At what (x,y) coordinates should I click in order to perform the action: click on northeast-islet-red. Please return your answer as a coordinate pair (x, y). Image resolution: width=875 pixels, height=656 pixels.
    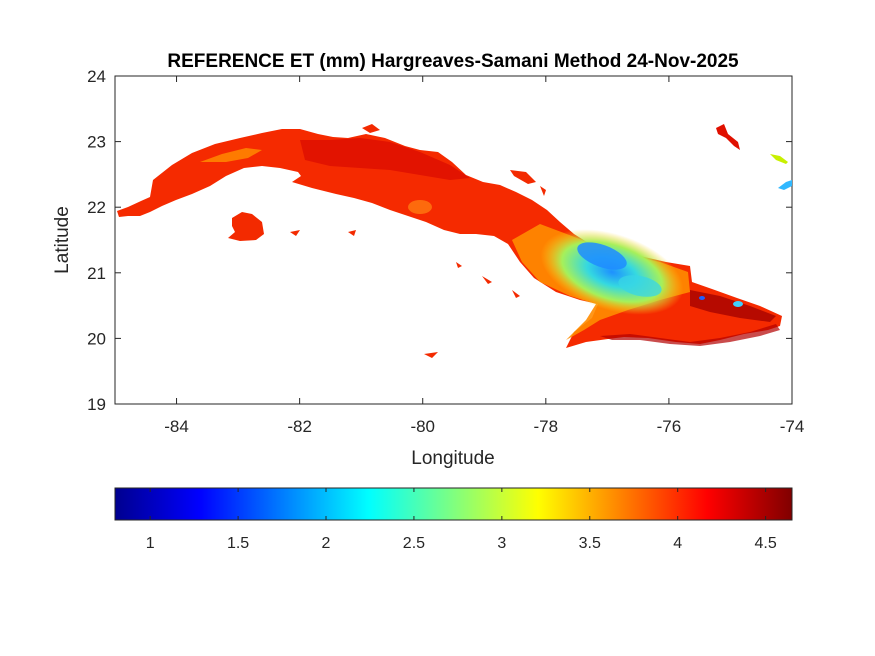
    Looking at the image, I should click on (728, 137).